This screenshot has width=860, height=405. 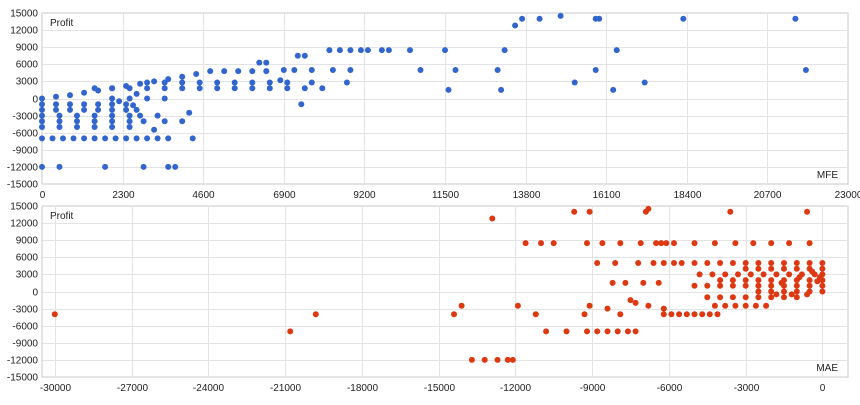 I want to click on x-tick-label: 18400, so click(x=688, y=195).